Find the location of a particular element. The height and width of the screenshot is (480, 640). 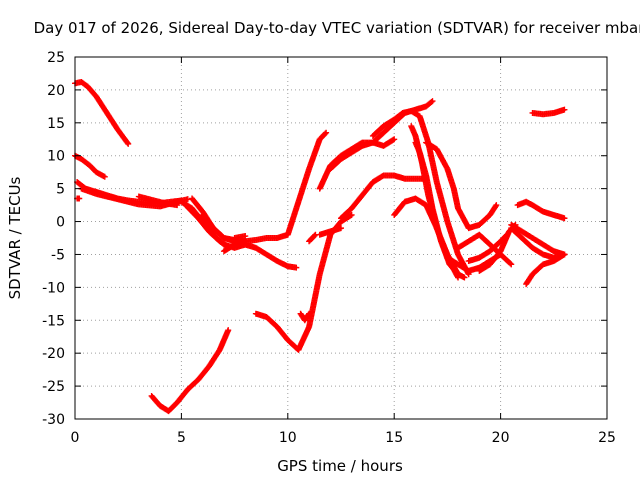

x-tick-label: 5 is located at coordinates (181, 438).